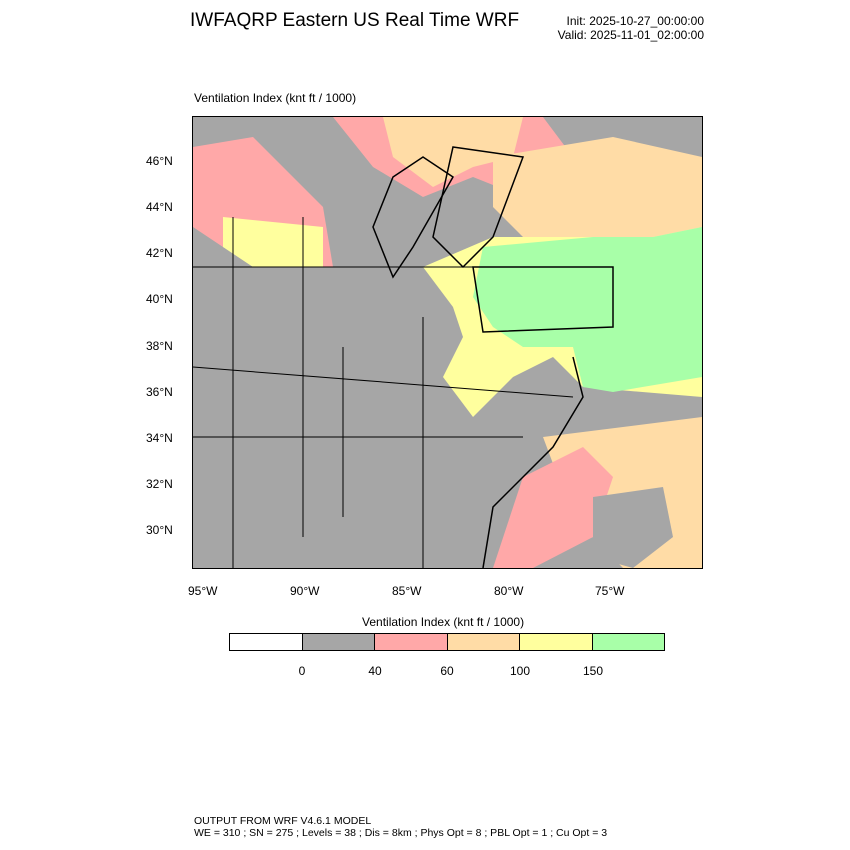  Describe the element at coordinates (275, 98) in the screenshot. I see `field-subtitle: Ventilation Index (knt ft / 1000)` at that location.